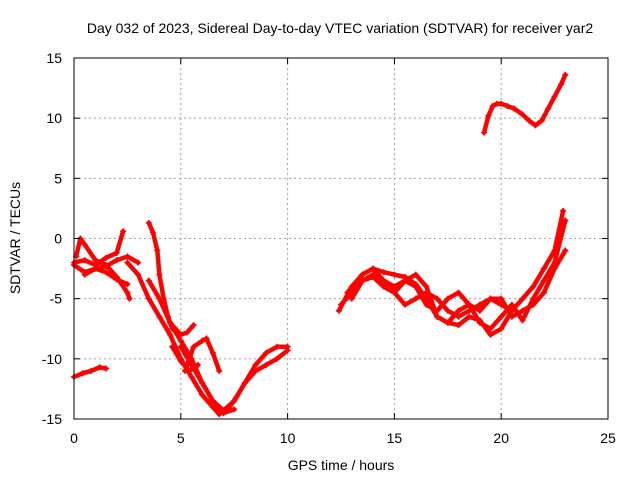 The image size is (640, 480). Describe the element at coordinates (52, 359) in the screenshot. I see `y-tick-label: -10` at that location.